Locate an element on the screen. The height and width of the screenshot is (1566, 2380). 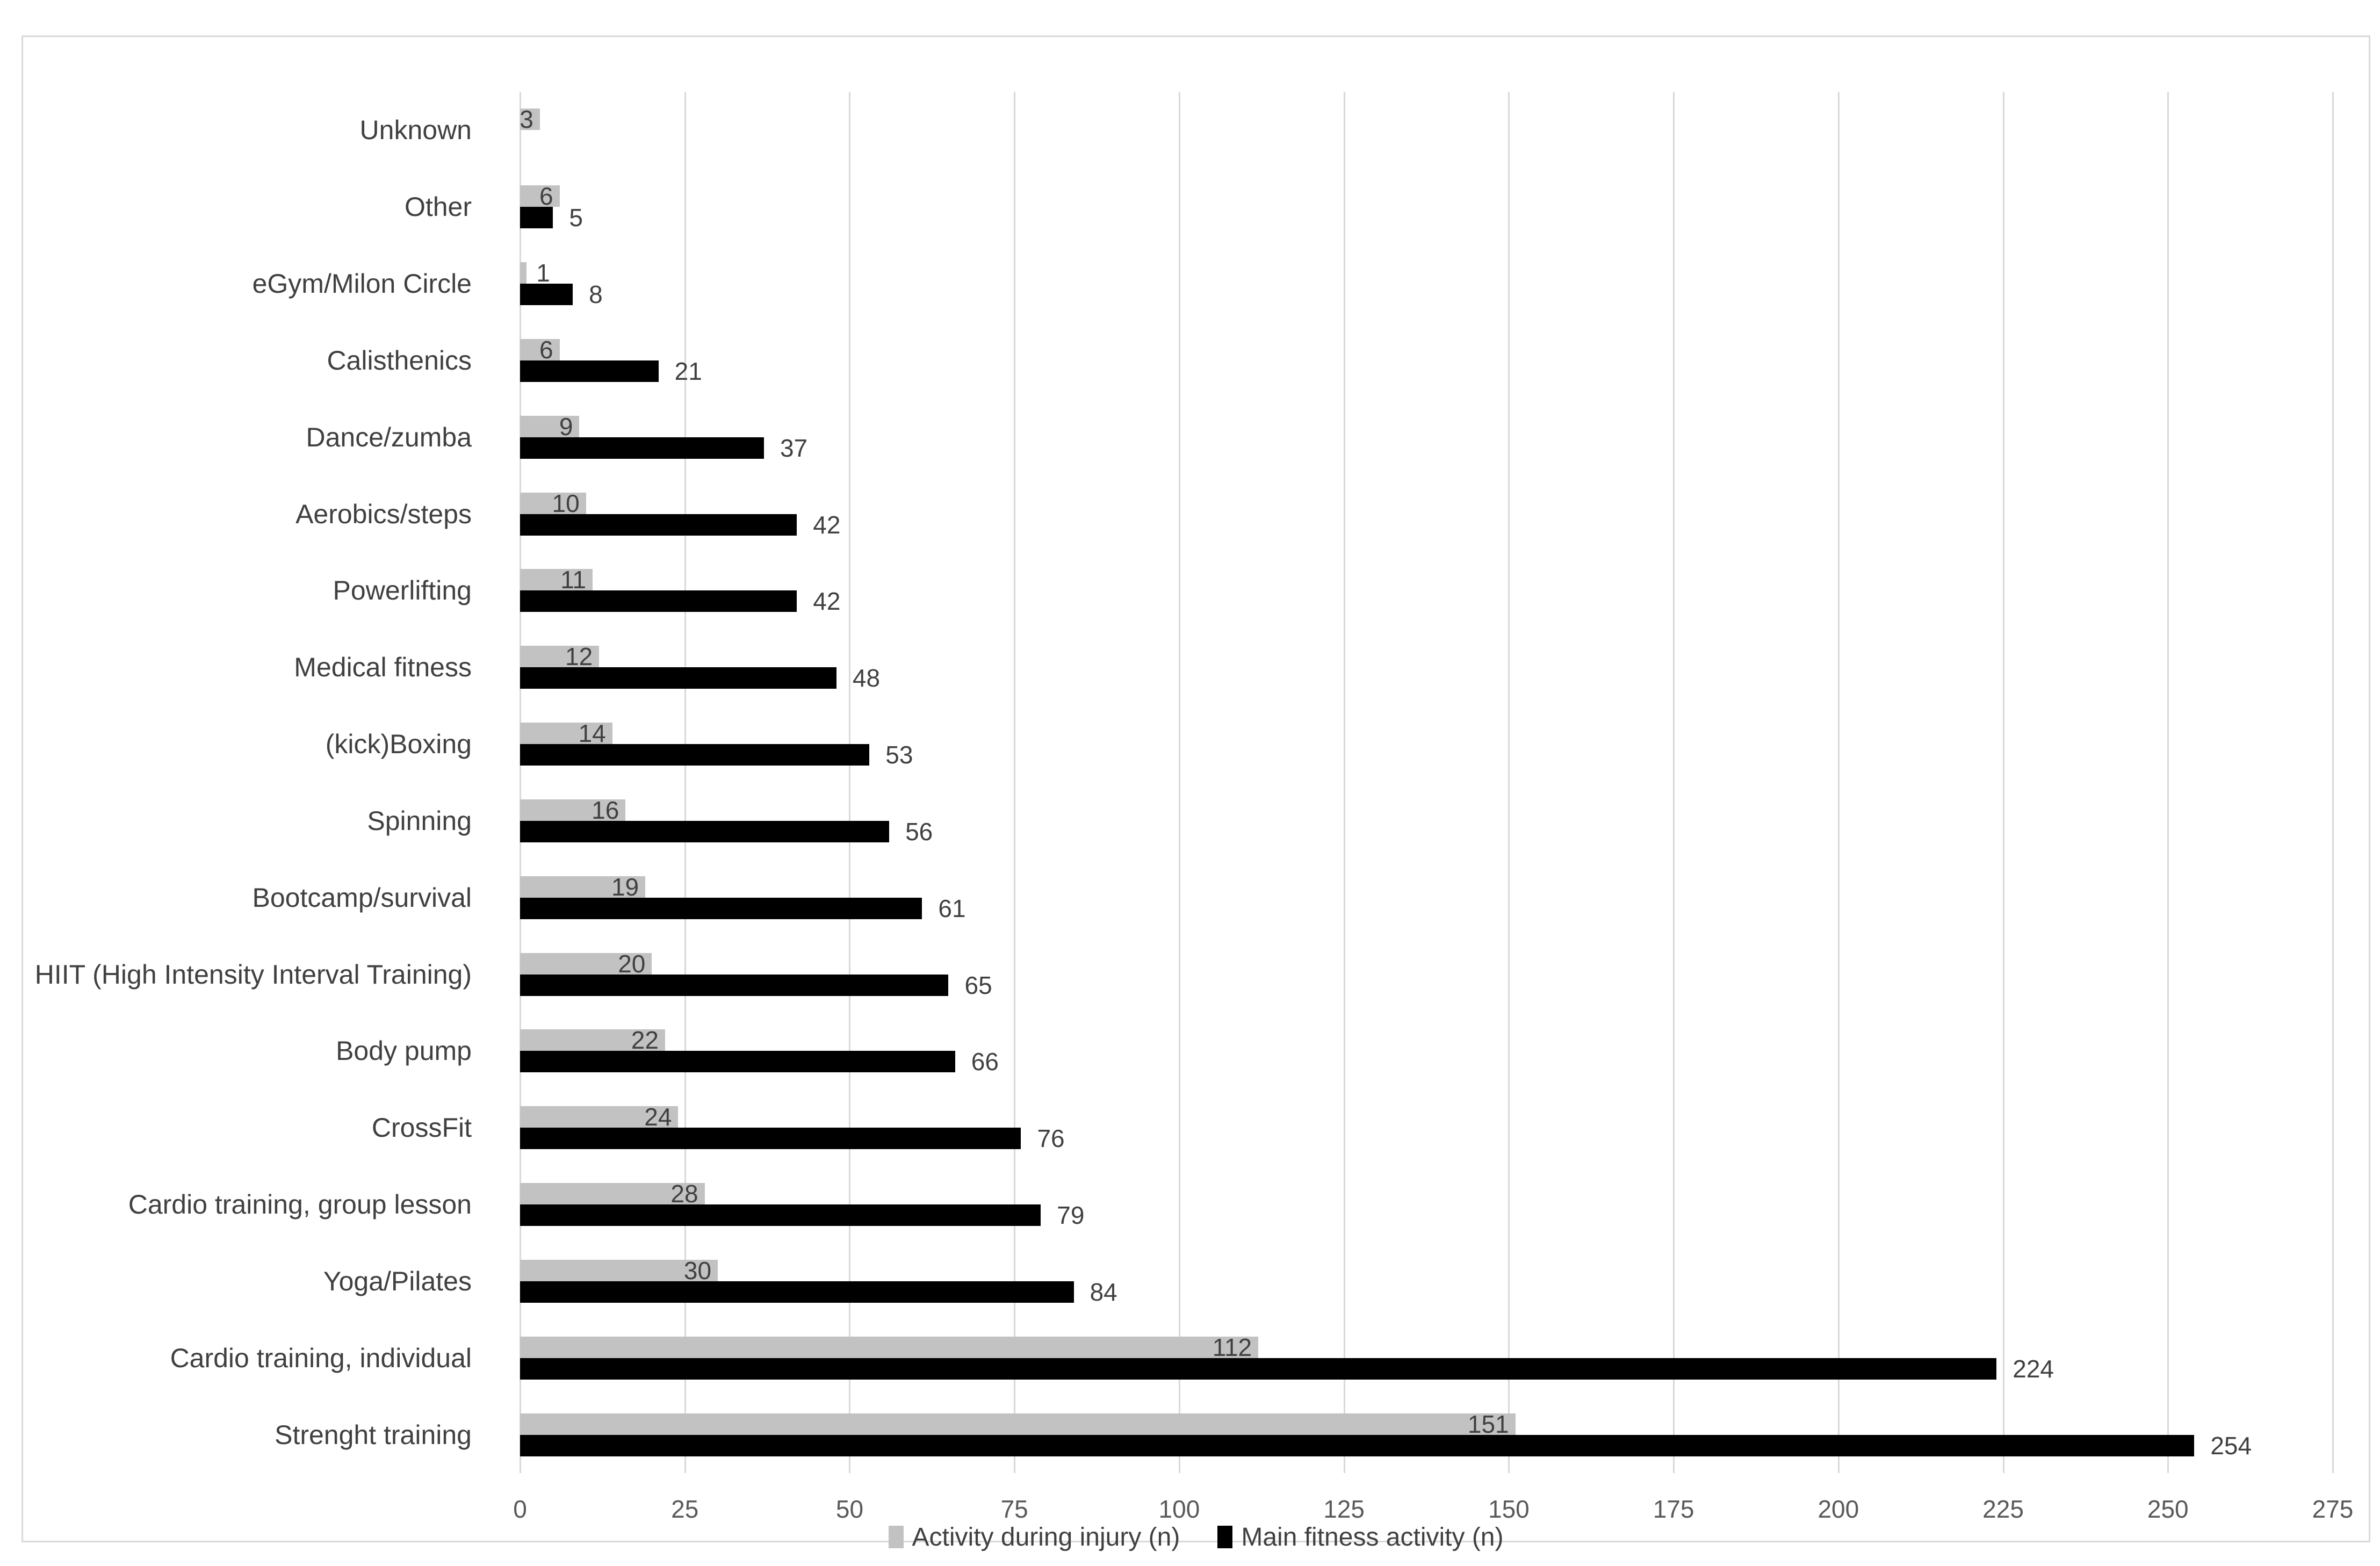
value-label-main: 224 is located at coordinates (2033, 1368).